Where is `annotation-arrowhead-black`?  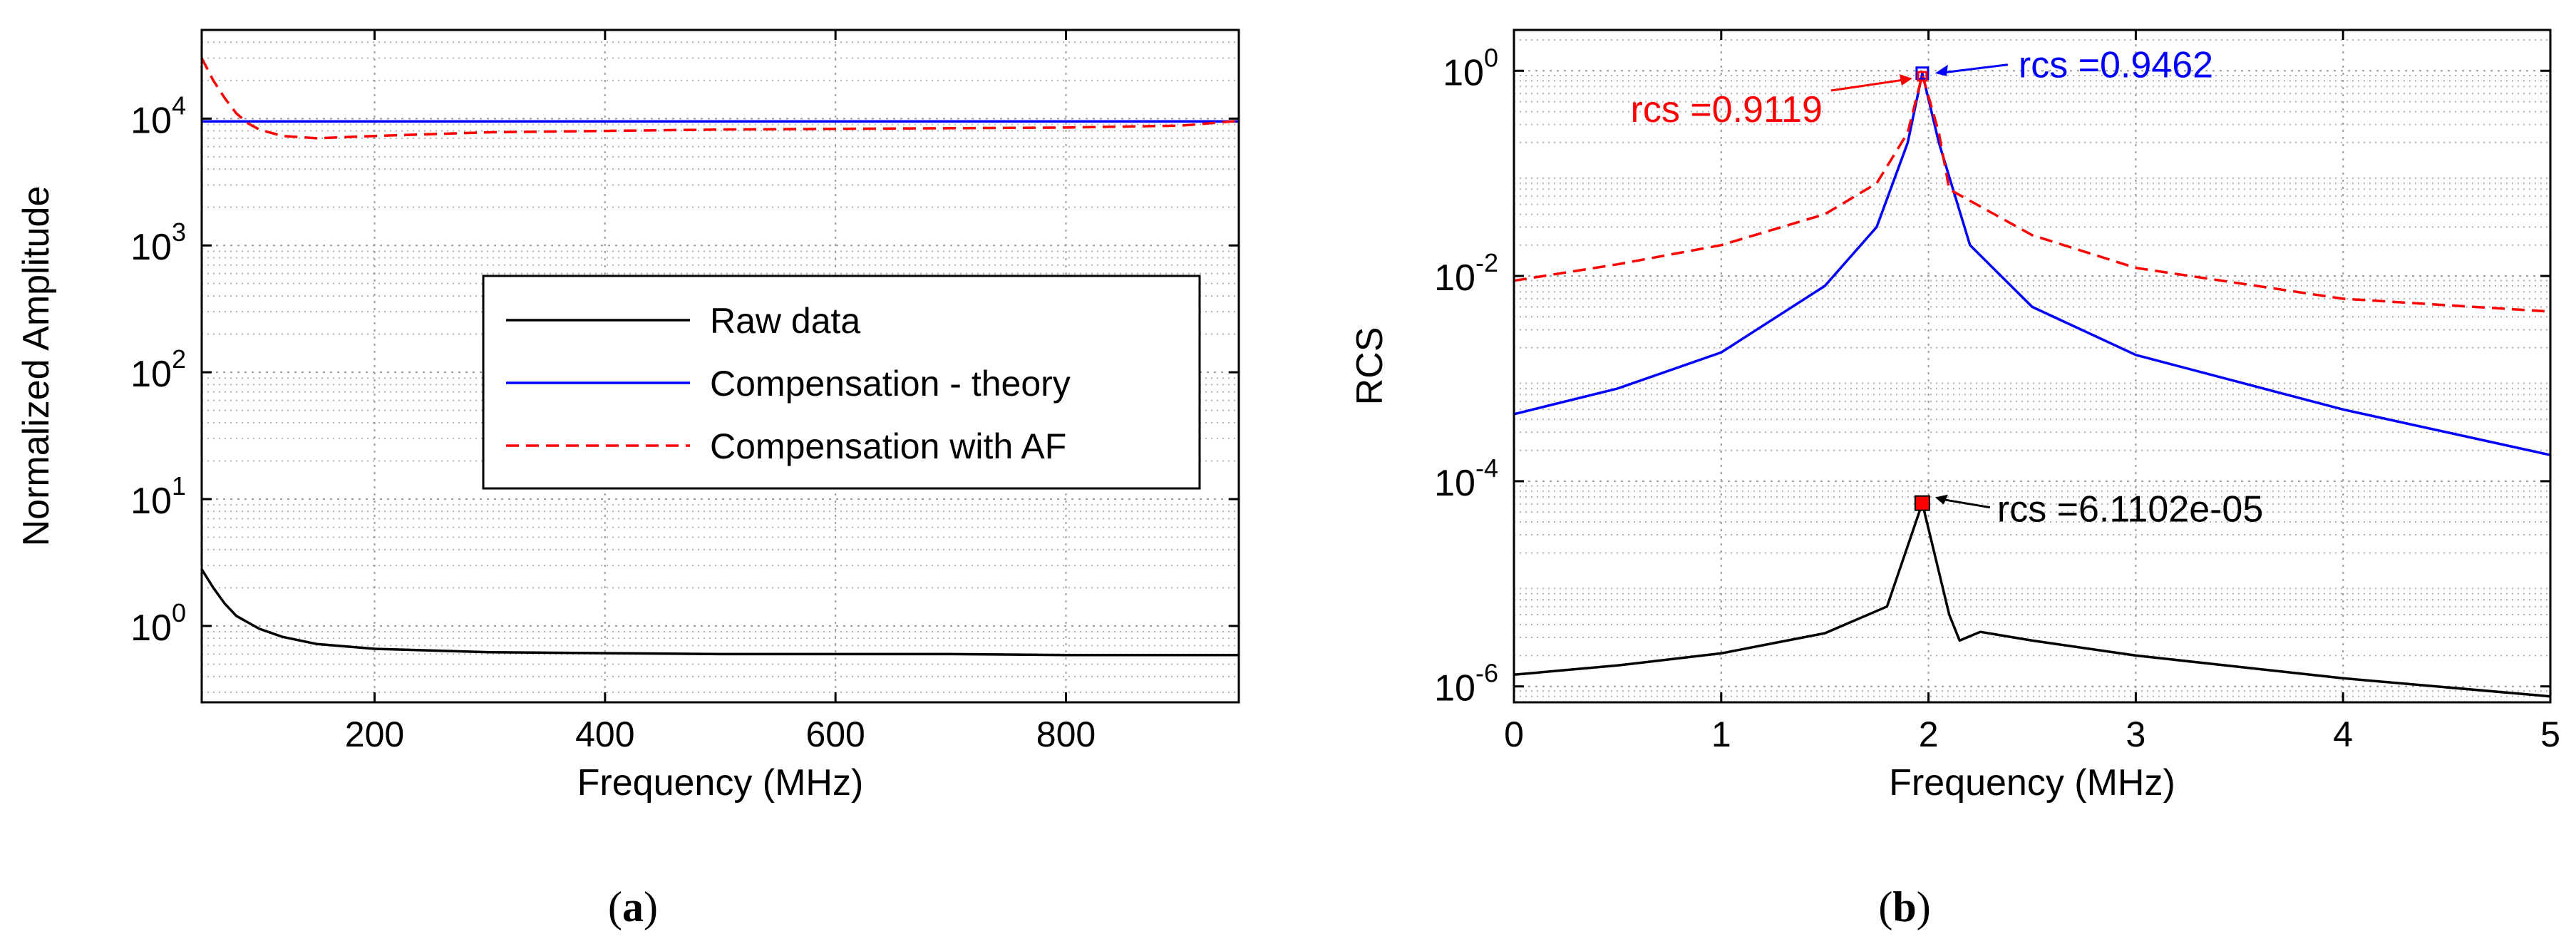 annotation-arrowhead-black is located at coordinates (1941, 499).